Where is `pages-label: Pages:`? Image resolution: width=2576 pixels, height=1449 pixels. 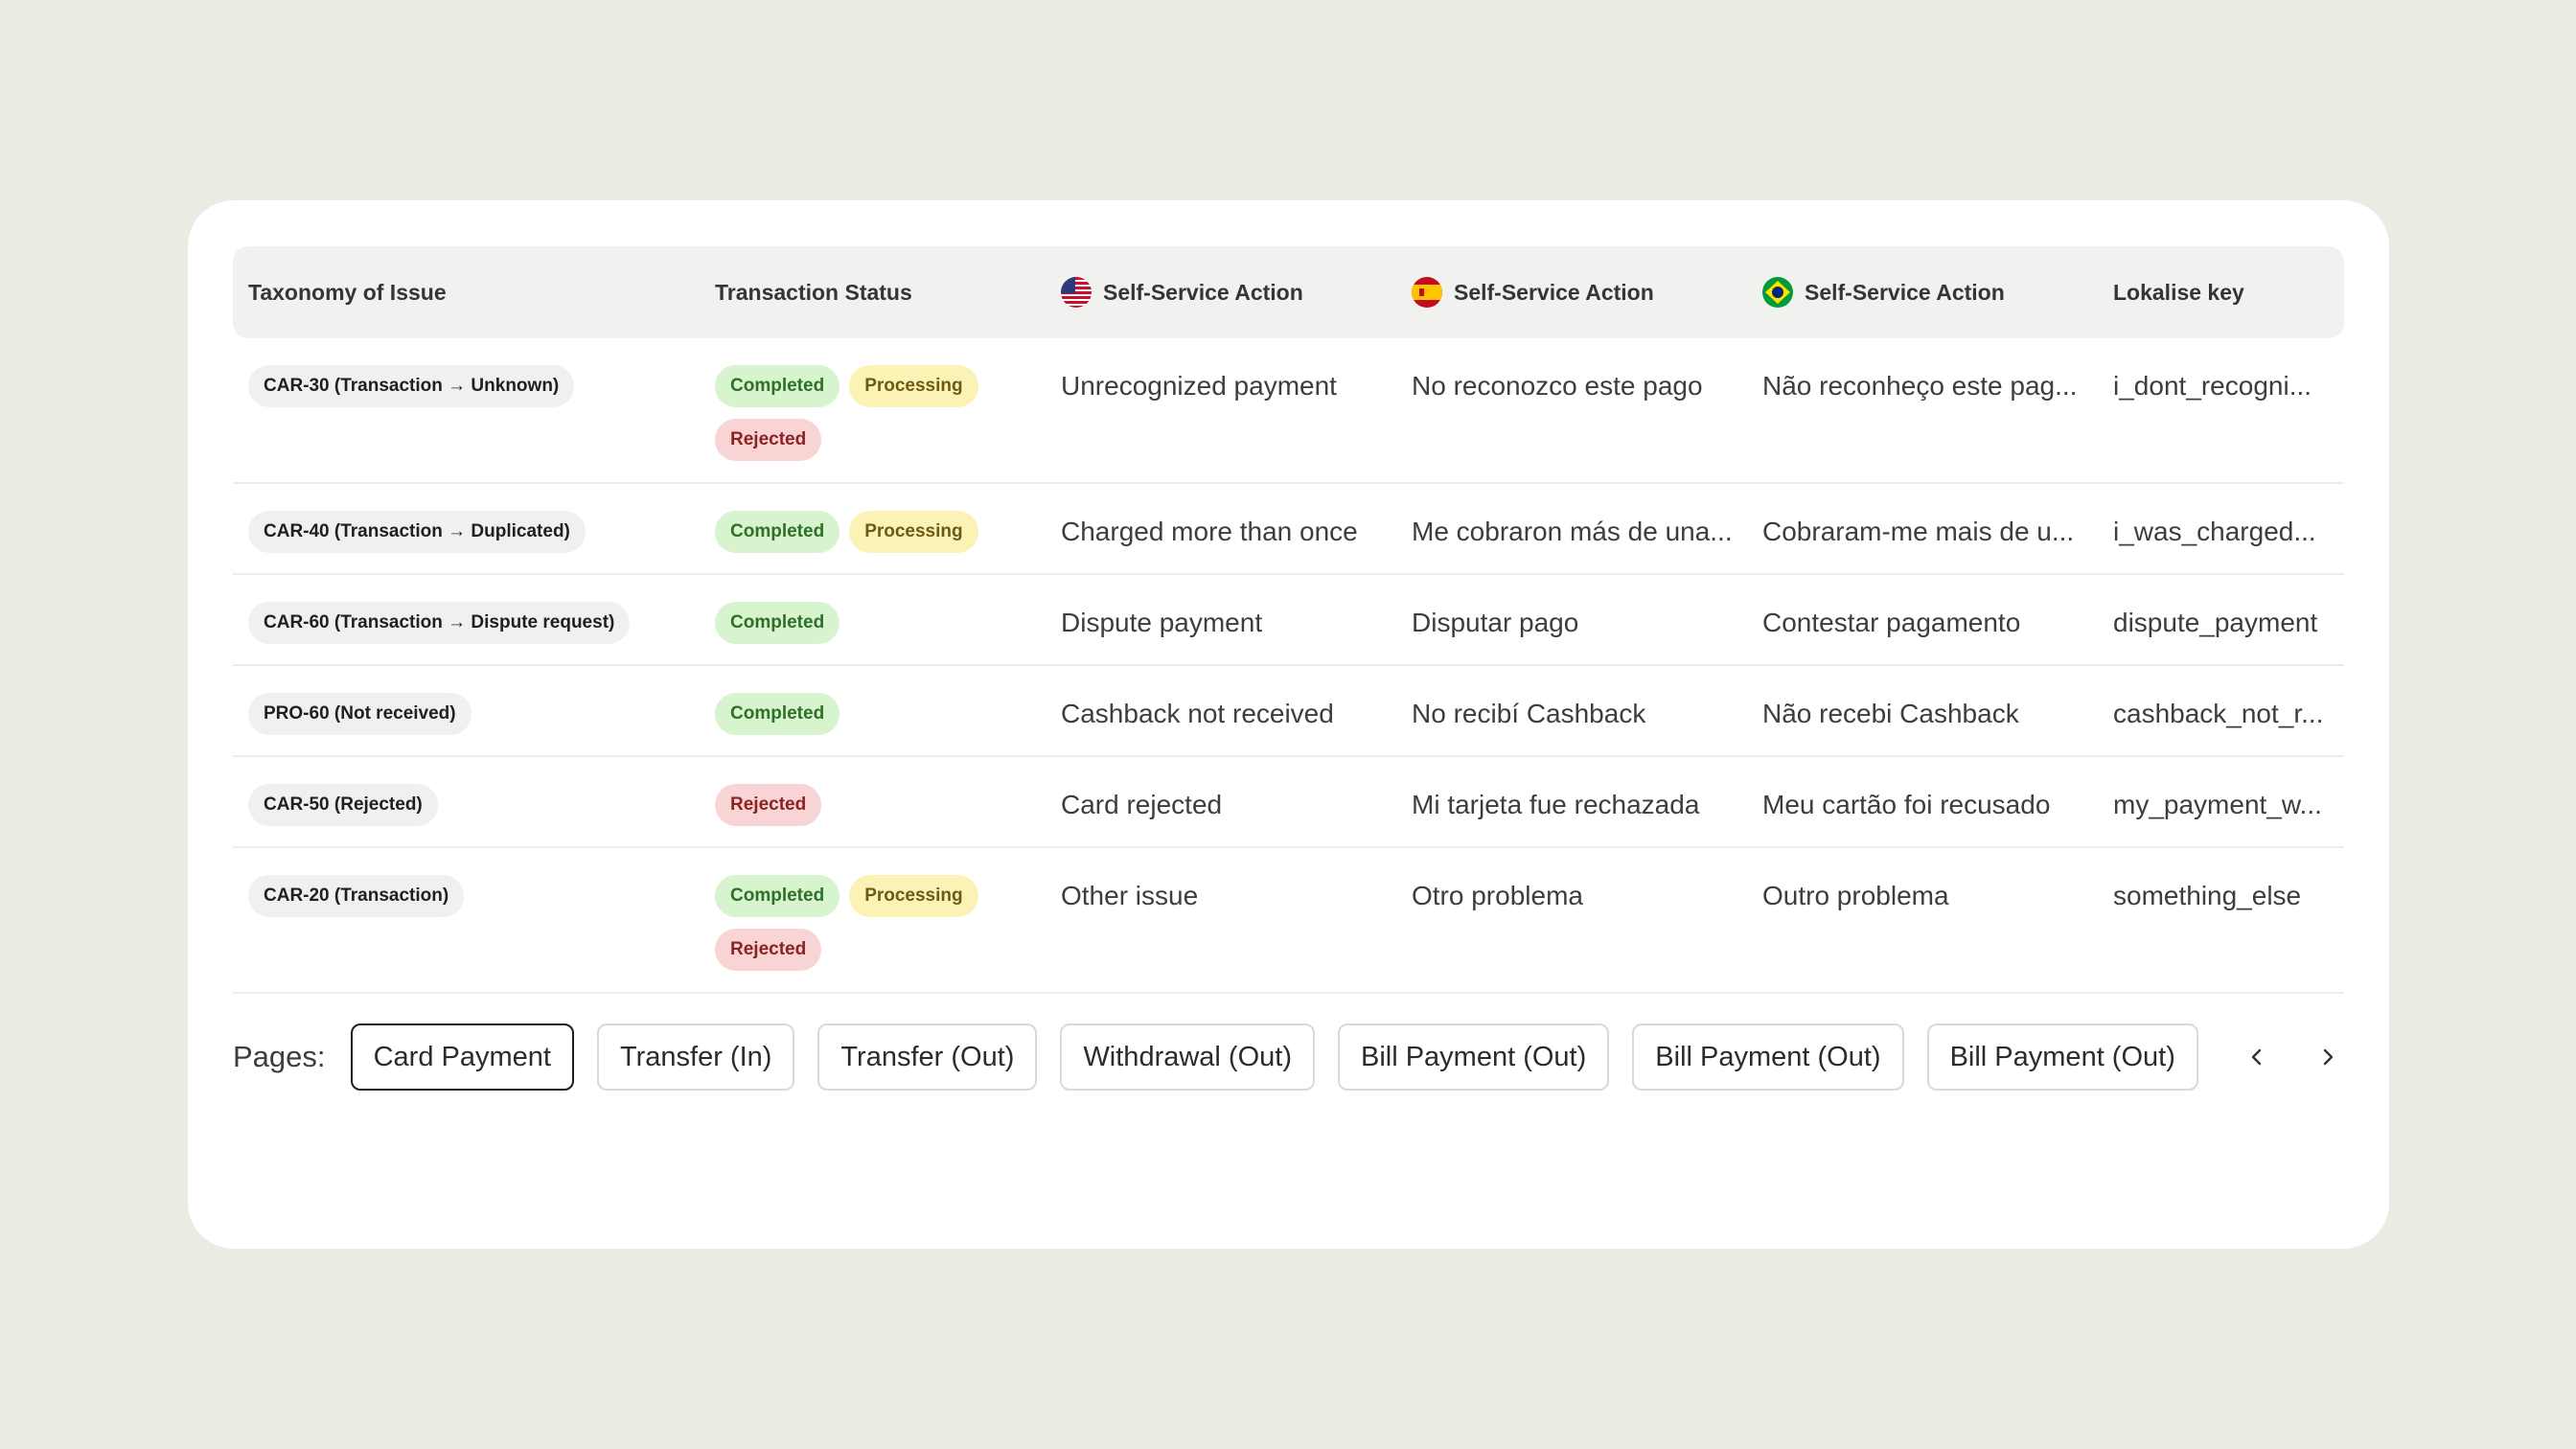
pages-label: Pages: is located at coordinates (280, 1056).